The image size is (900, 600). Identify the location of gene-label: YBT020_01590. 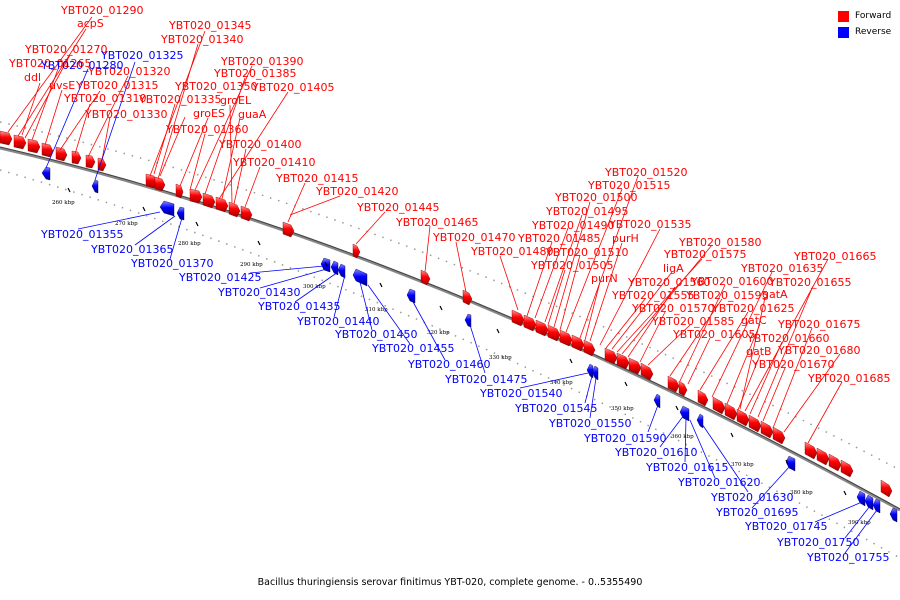
(624, 438).